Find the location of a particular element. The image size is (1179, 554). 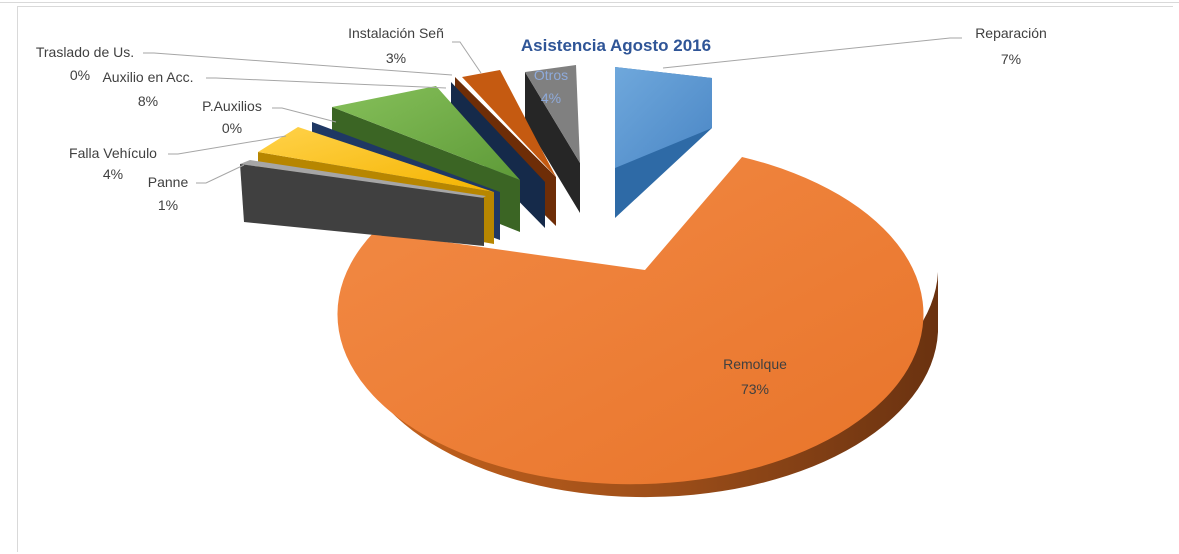

leader-falla is located at coordinates (227, 145).